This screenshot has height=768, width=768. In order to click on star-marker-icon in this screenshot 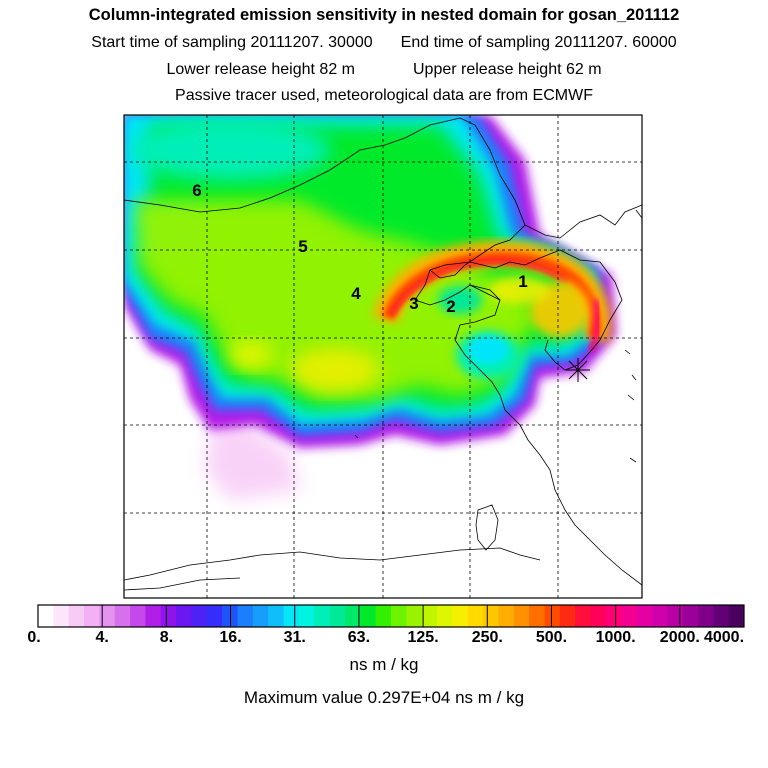, I will do `click(578, 370)`.